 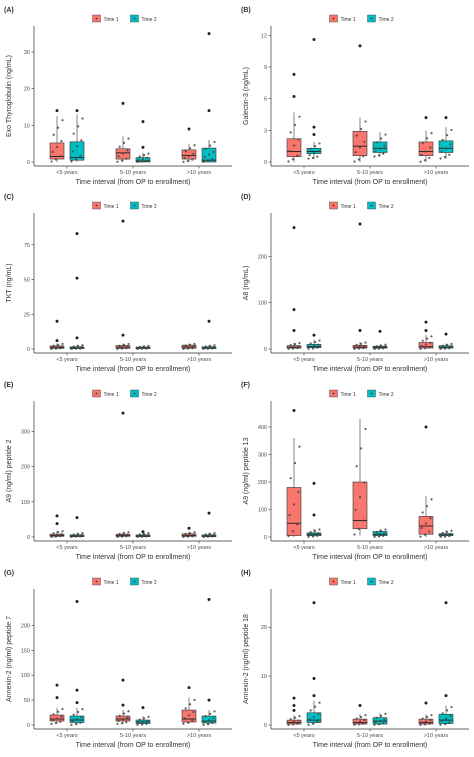 What do you see at coordinates (265, 538) in the screenshot?
I see `y-tick-label: 0` at bounding box center [265, 538].